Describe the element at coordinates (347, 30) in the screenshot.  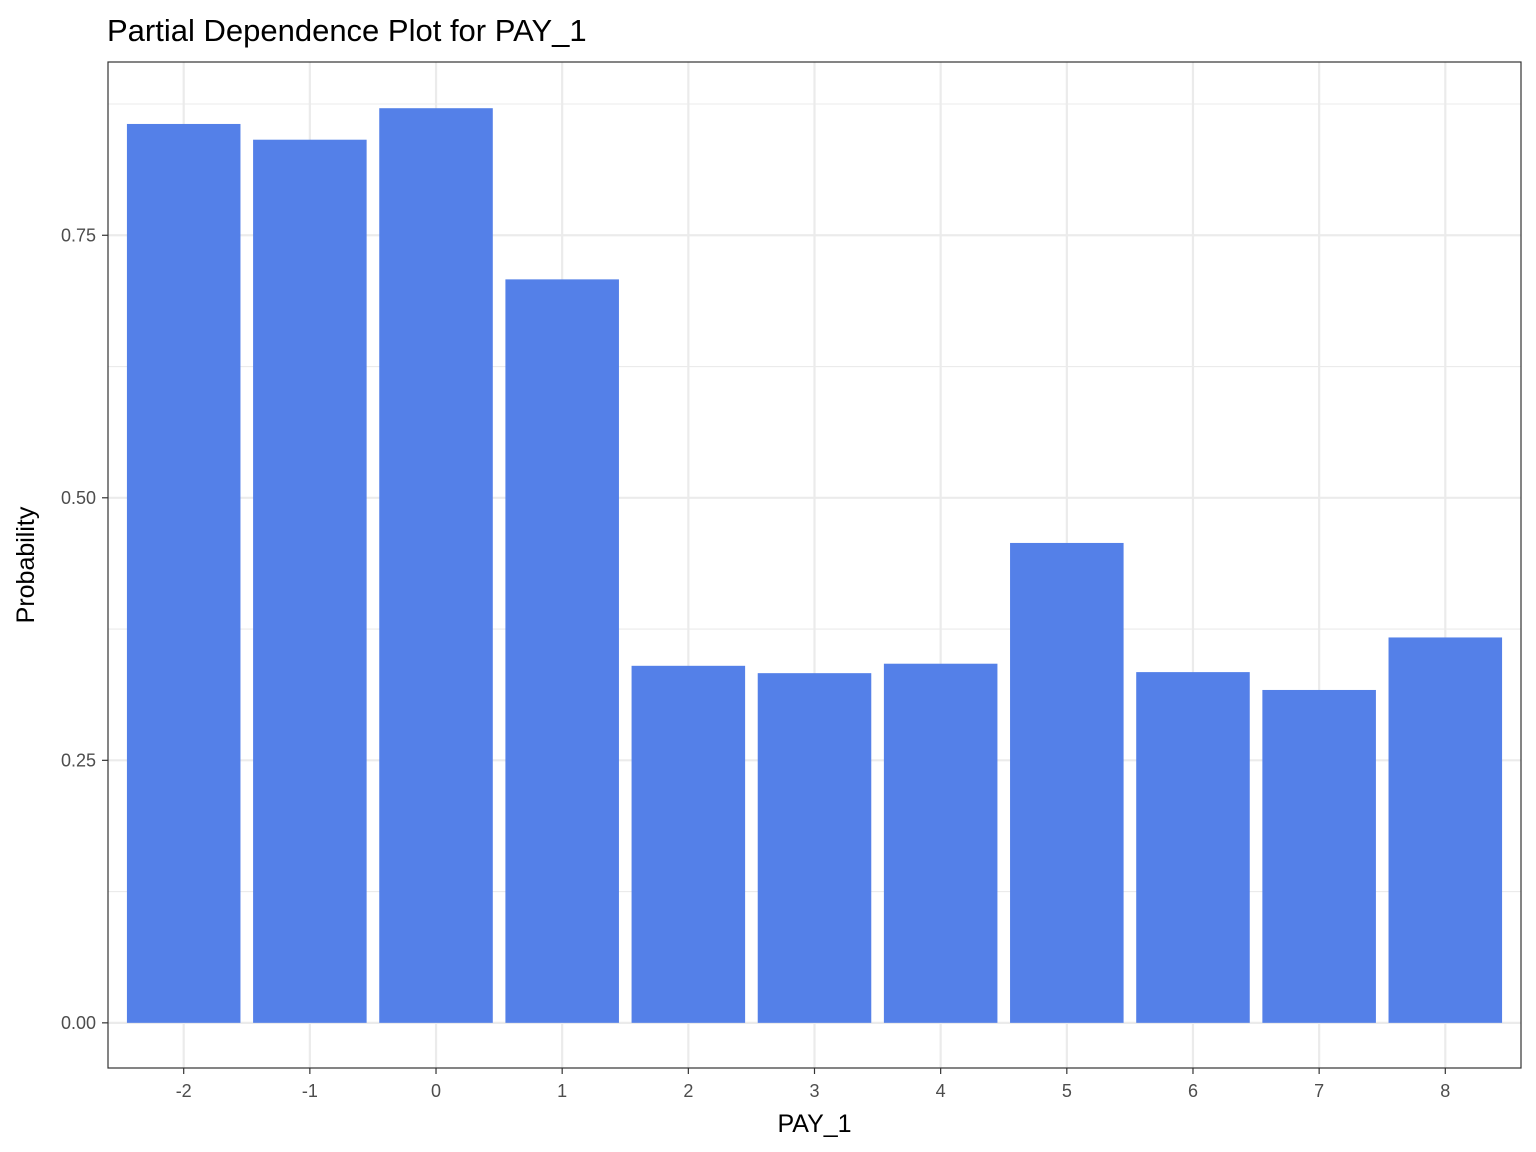
I see `chart-title: Partial Dependence Plot for PAY_1` at that location.